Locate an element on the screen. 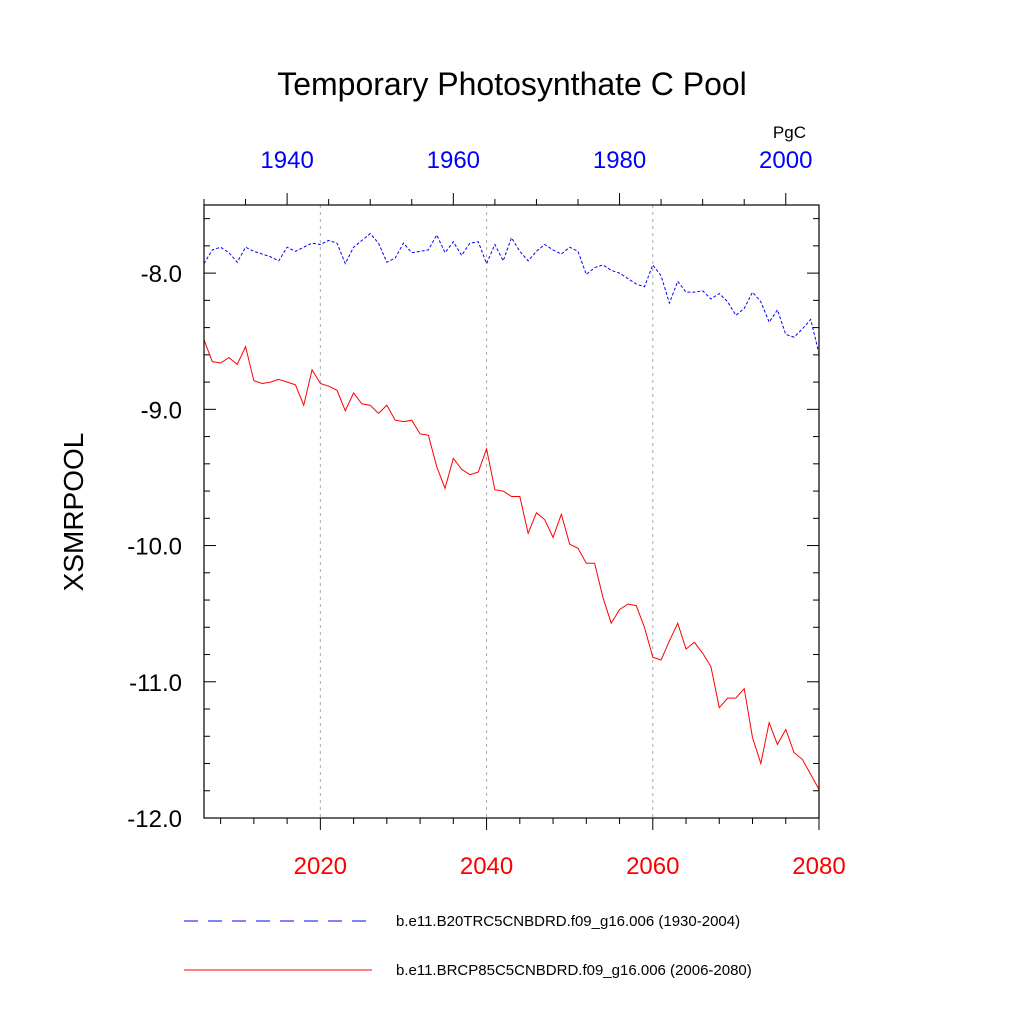 This screenshot has width=1024, height=1024. y-tick-label: -10.0 is located at coordinates (154, 547).